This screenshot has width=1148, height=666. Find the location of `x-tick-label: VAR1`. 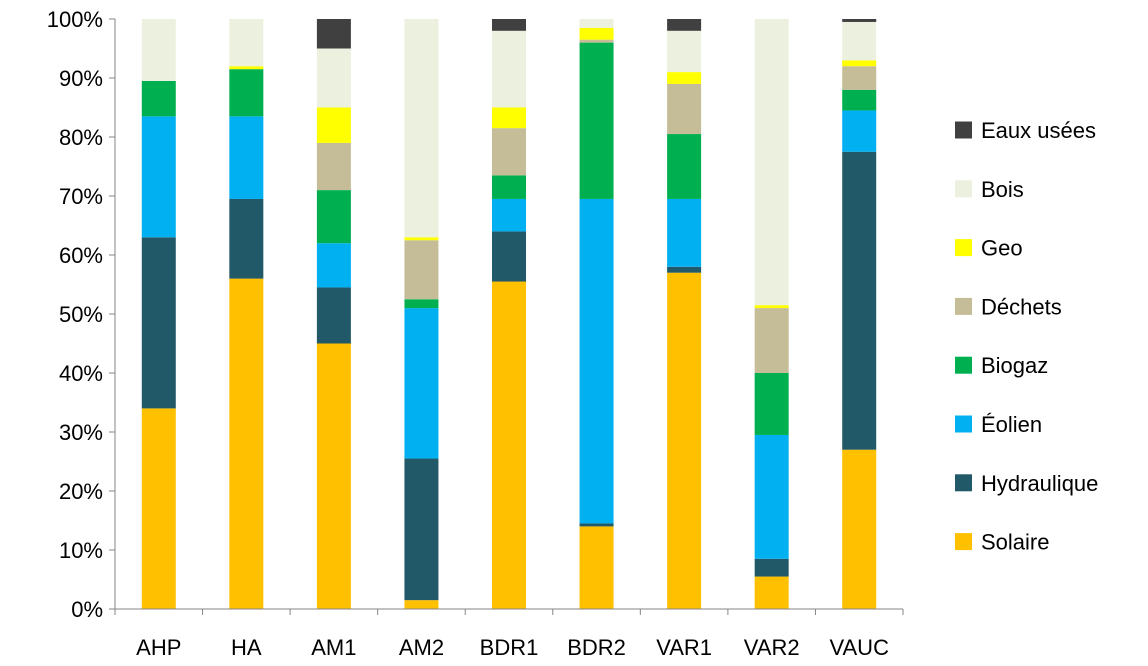

x-tick-label: VAR1 is located at coordinates (684, 647).